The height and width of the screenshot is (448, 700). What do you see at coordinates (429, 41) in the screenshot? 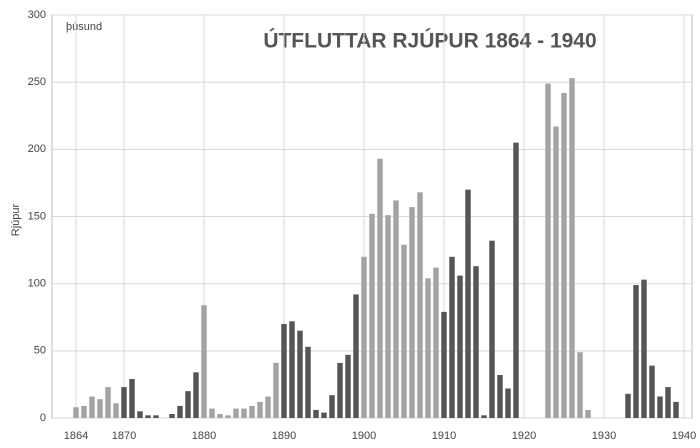
I see `chart-title: ÚTFLUTTAR RJÚPUR 1864 - 1940` at bounding box center [429, 41].